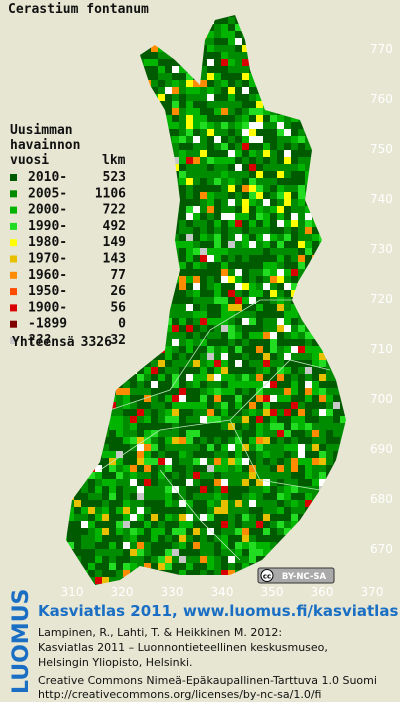 The image size is (400, 702). What do you see at coordinates (381, 199) in the screenshot?
I see `y-label: 740` at bounding box center [381, 199].